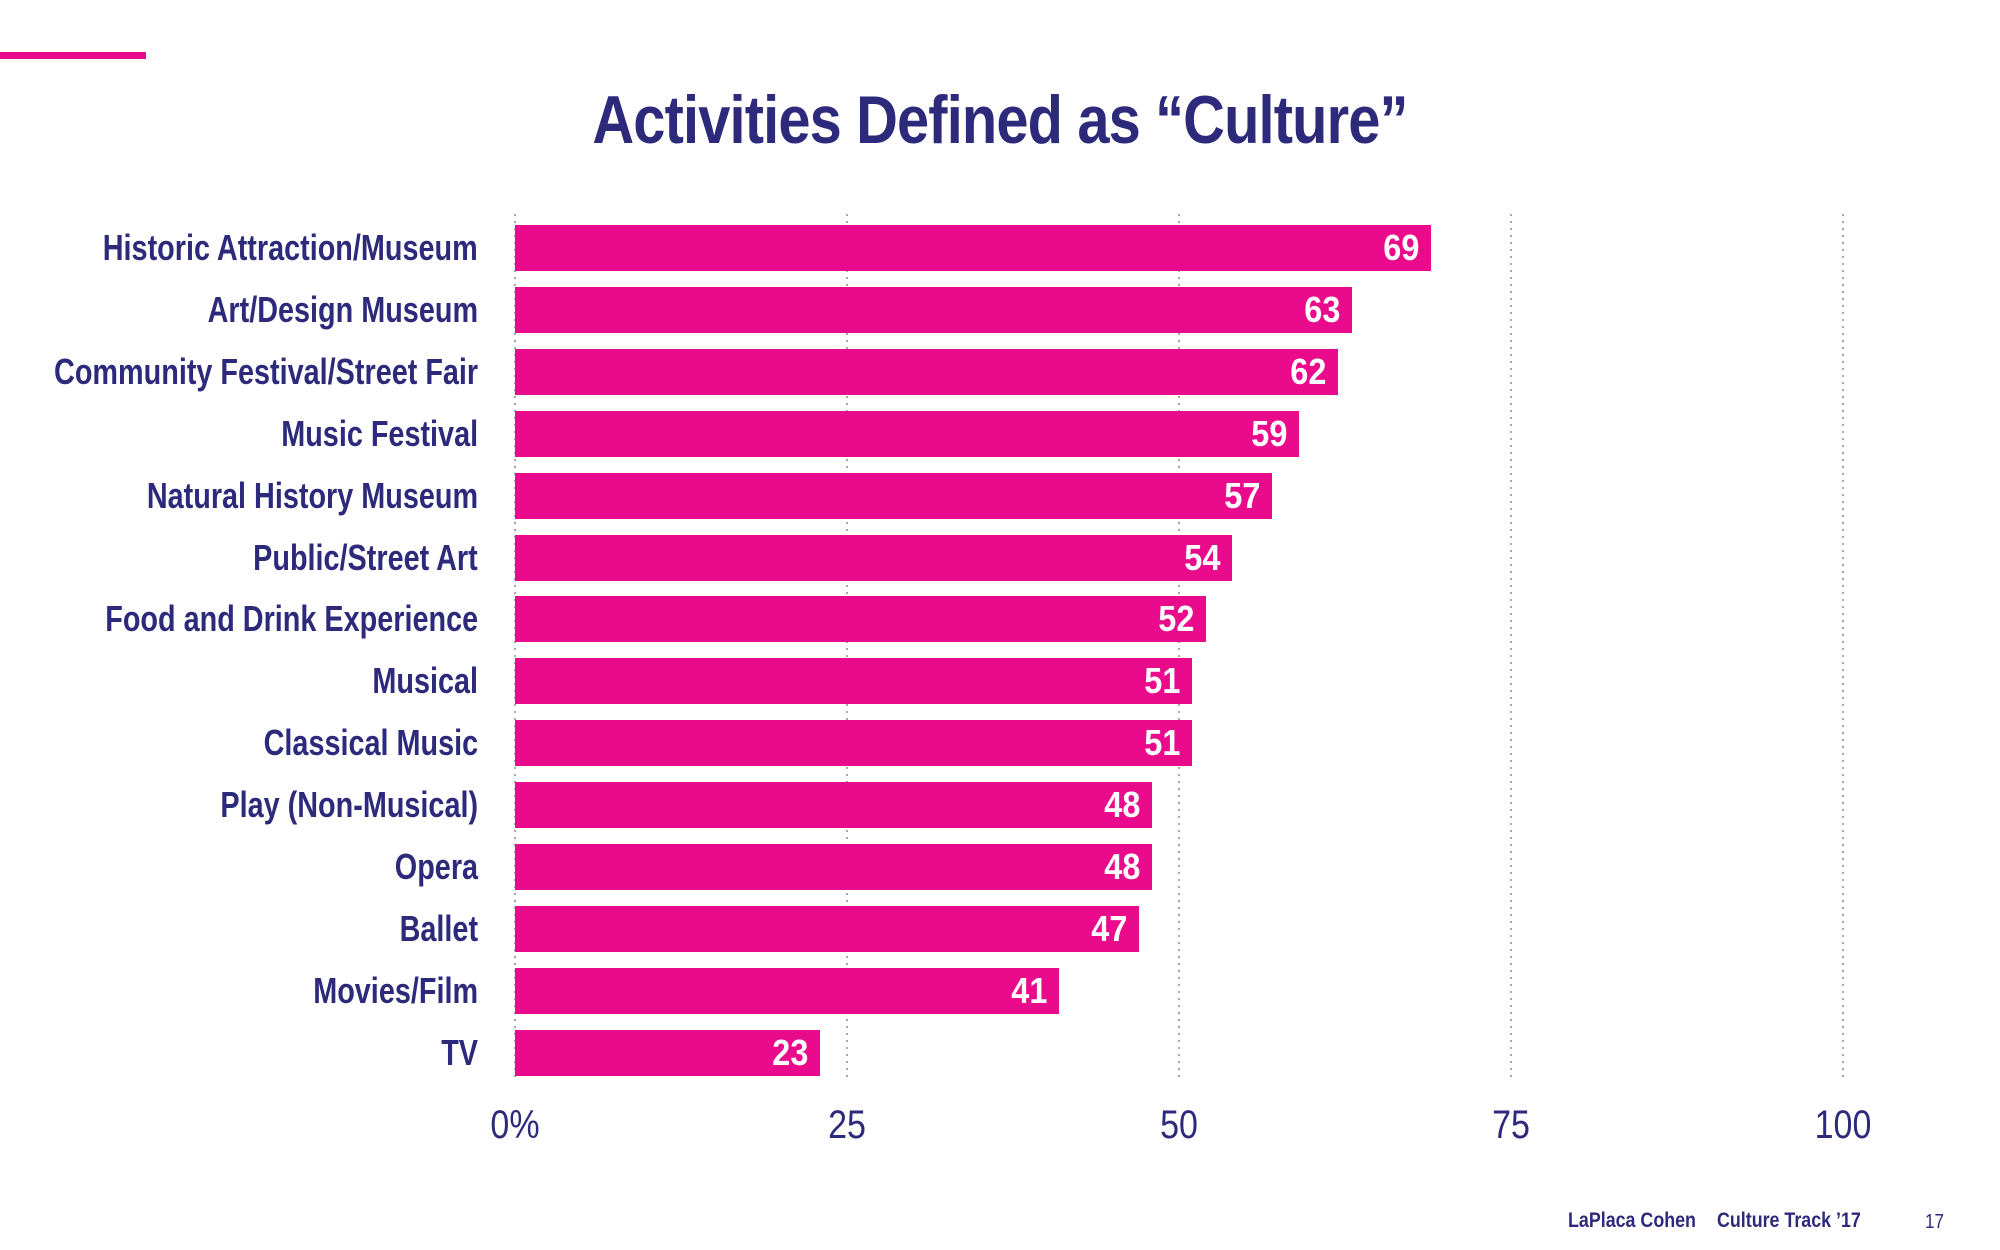  Describe the element at coordinates (1122, 805) in the screenshot. I see `bar-value-label-play-non-musical: 48` at that location.